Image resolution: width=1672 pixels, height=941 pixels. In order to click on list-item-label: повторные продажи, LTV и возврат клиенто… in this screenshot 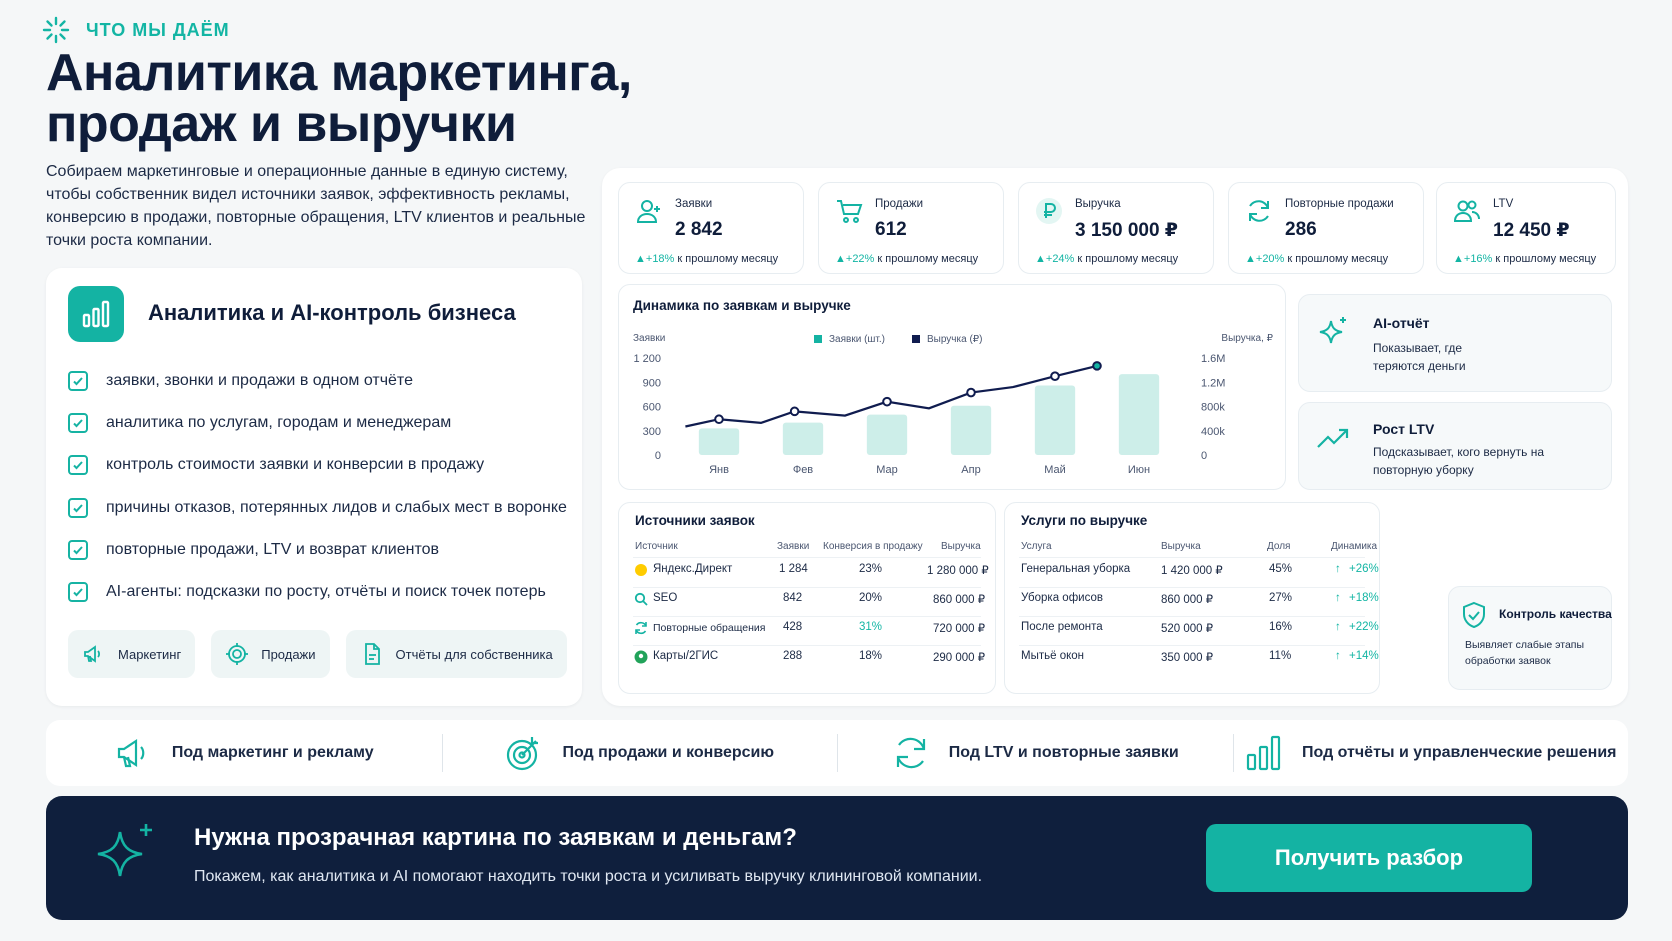, I will do `click(273, 549)`.